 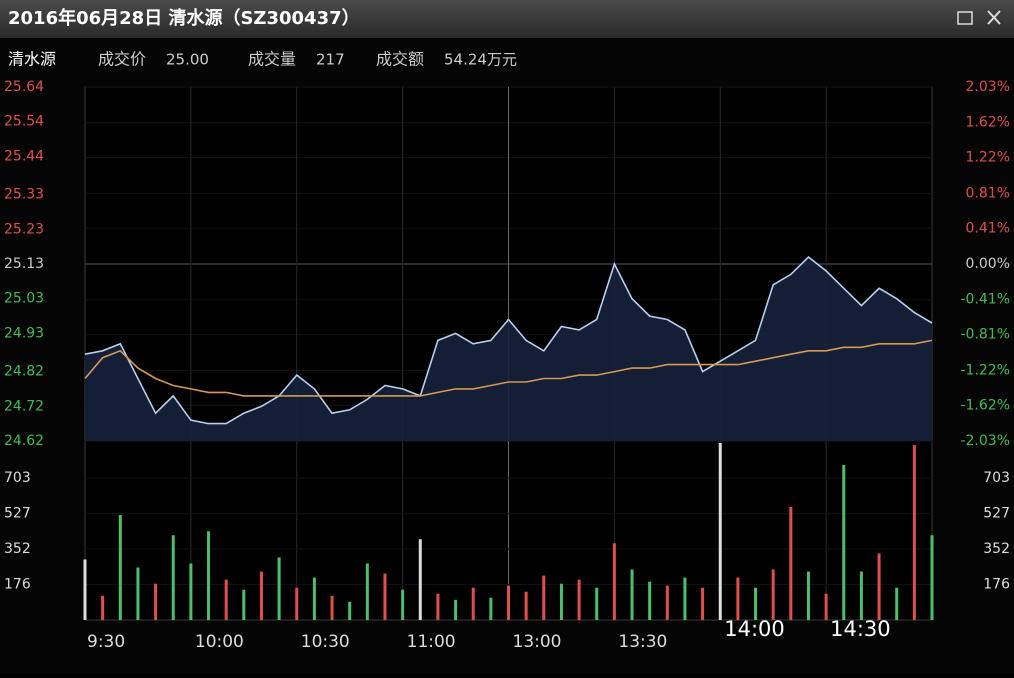 I want to click on price-label: 成交价, so click(x=122, y=59).